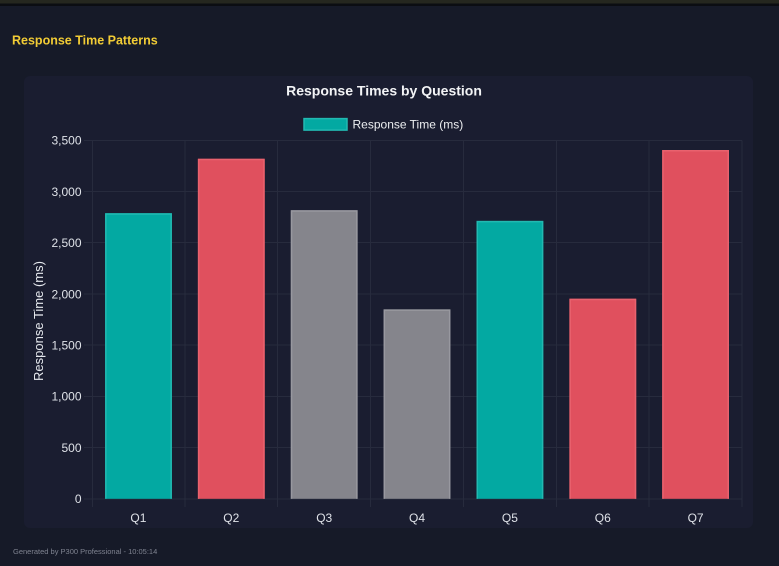 This screenshot has width=779, height=566. I want to click on svg-text: Response Times by Question, so click(384, 91).